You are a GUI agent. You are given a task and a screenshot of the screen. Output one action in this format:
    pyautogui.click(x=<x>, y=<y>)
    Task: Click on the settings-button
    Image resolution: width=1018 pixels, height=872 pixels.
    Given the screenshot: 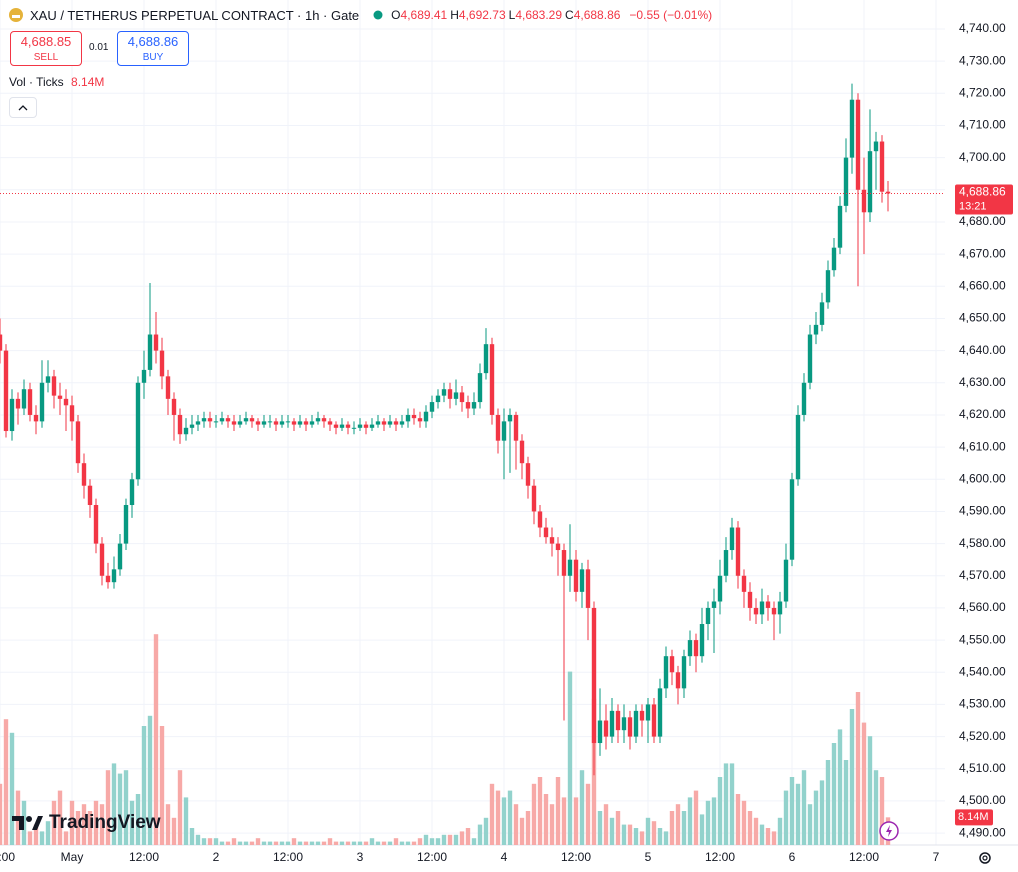 What is the action you would take?
    pyautogui.click(x=985, y=858)
    